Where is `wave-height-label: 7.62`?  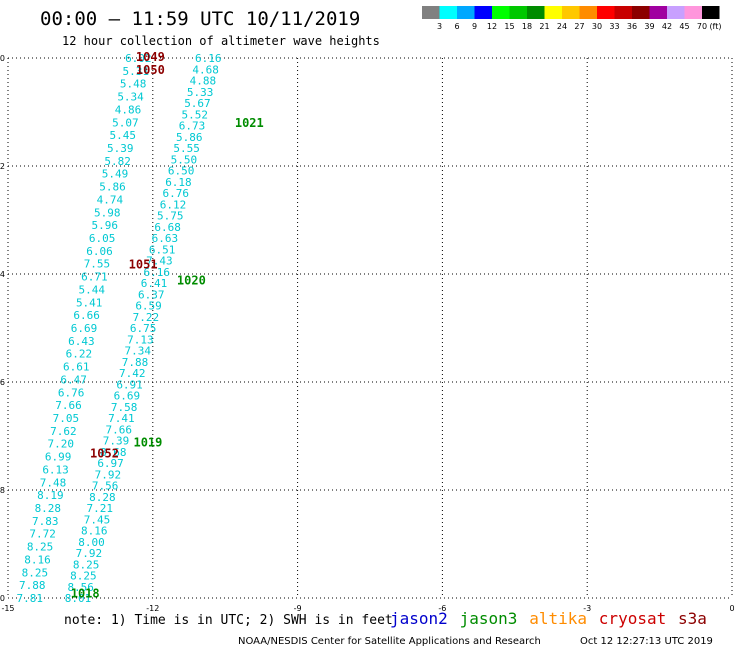 wave-height-label: 7.62 is located at coordinates (63, 431).